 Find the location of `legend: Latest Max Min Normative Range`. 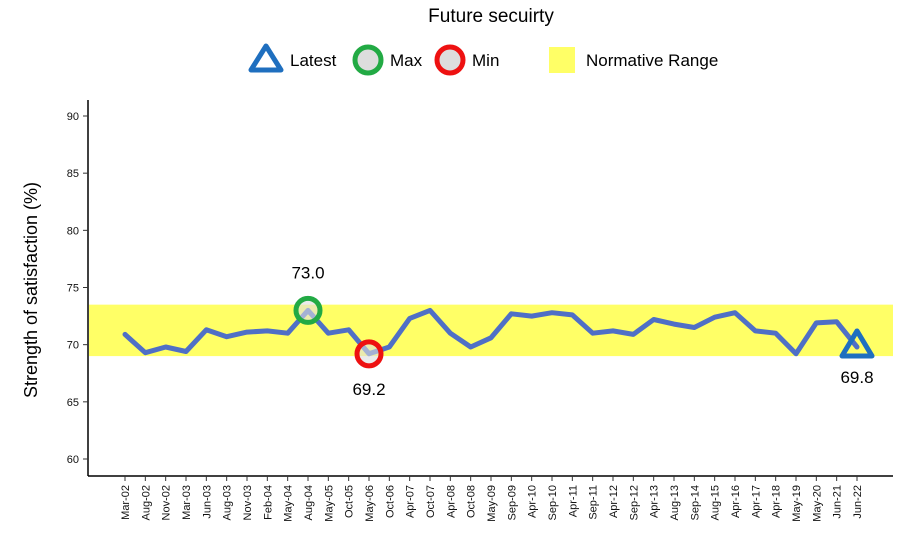

legend: Latest Max Min Normative Range is located at coordinates (483, 59).